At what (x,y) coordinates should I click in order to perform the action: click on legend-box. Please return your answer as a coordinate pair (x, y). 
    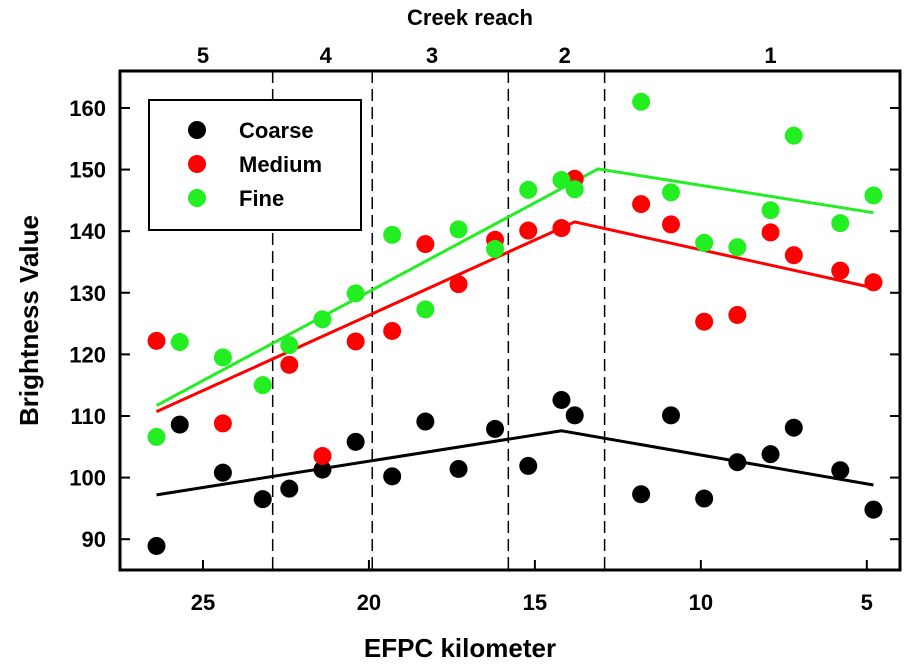
    Looking at the image, I should click on (255, 165).